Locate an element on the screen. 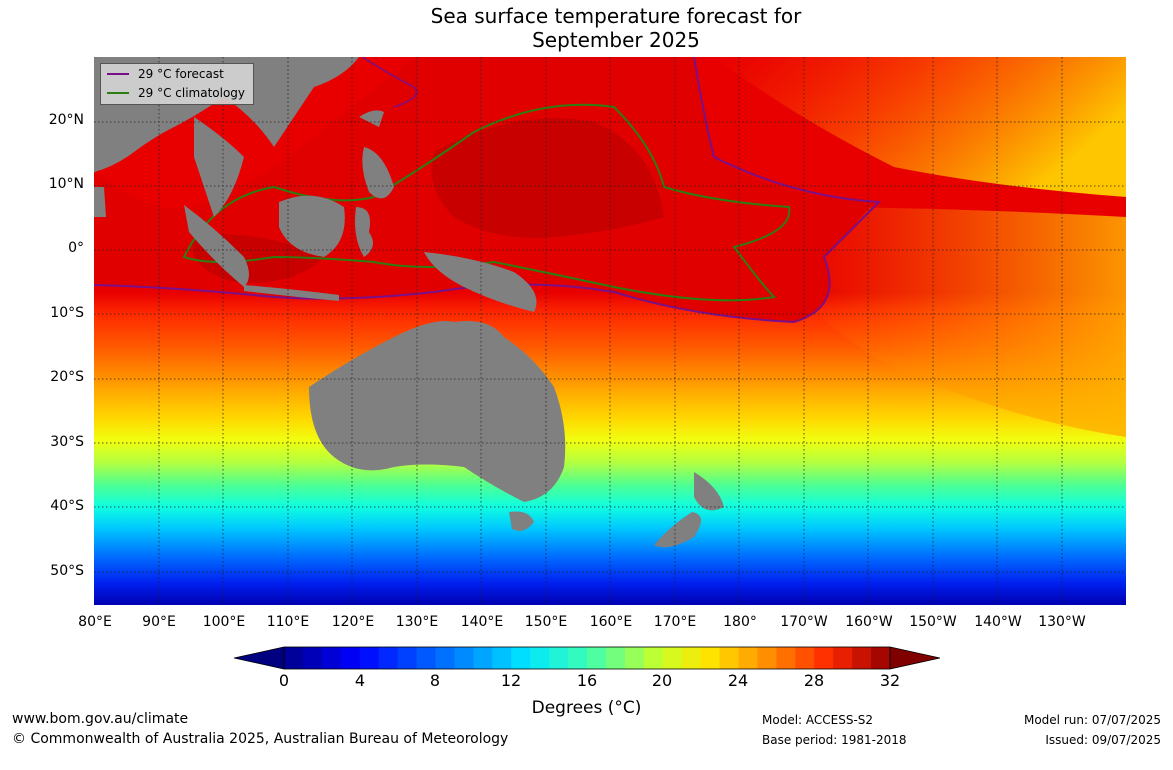 The width and height of the screenshot is (1173, 770). colorbar-tick: 8 is located at coordinates (435, 680).